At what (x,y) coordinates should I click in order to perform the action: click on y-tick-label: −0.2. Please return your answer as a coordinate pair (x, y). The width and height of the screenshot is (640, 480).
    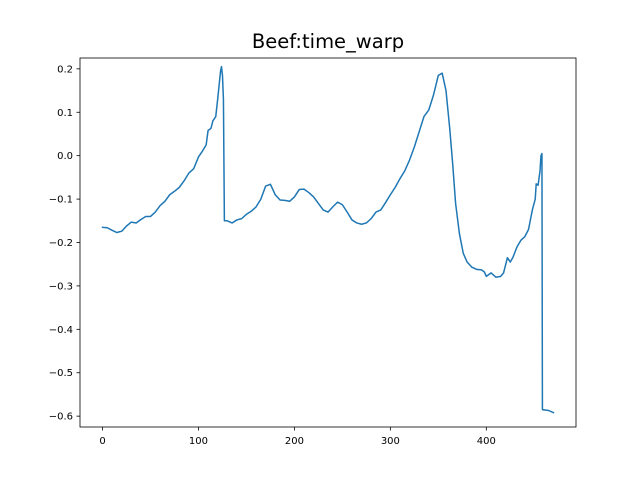
    Looking at the image, I should click on (61, 243).